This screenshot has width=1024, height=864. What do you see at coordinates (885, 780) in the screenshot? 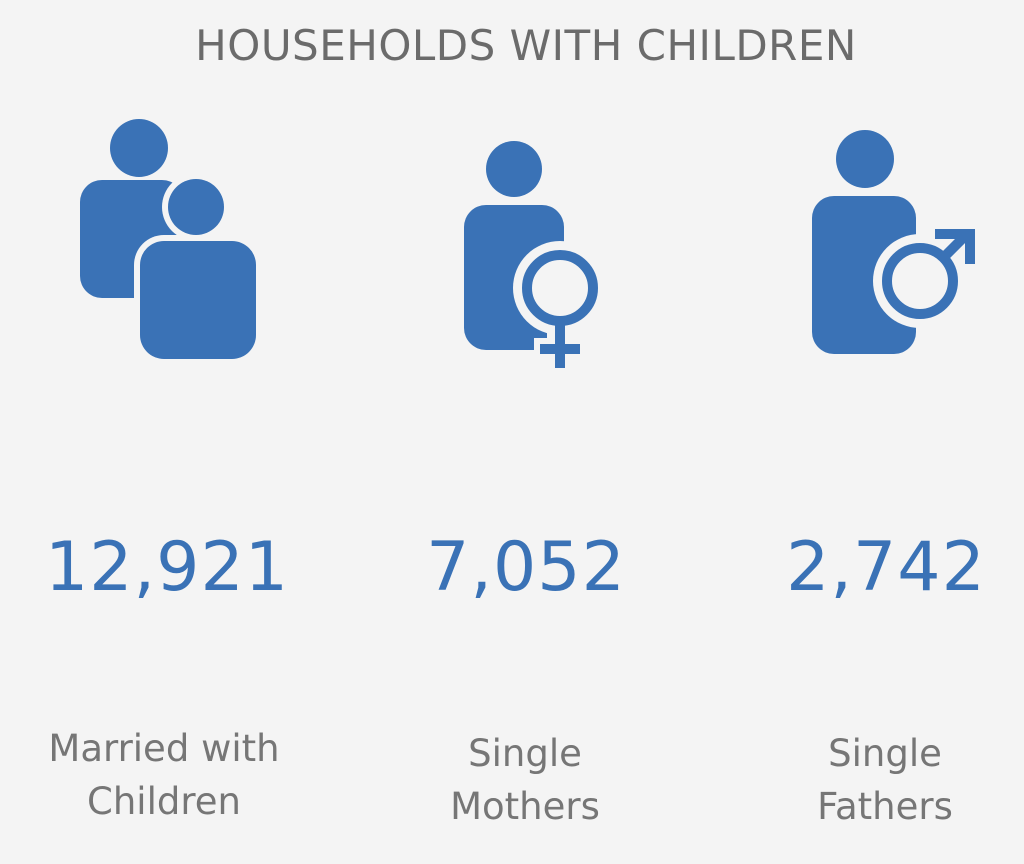
I see `stat-label-single-fathers: Single Fathers` at bounding box center [885, 780].